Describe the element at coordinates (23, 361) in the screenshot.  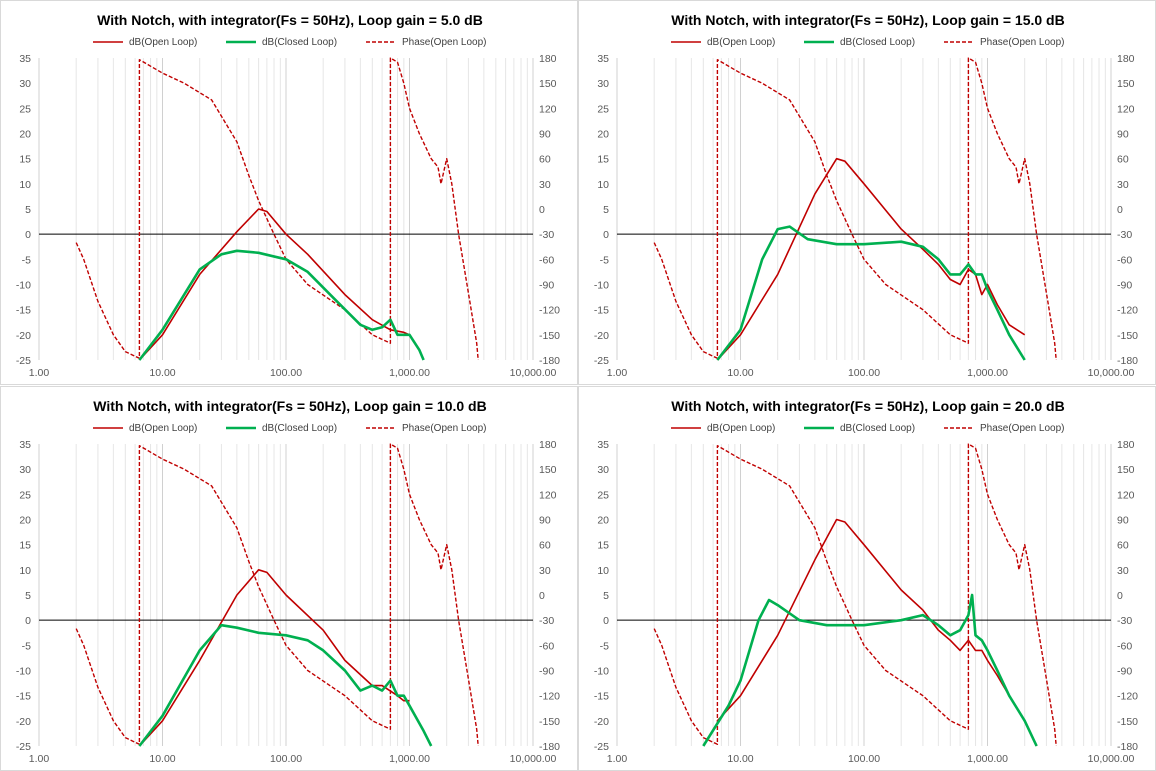
I see `y-tick-label: -25` at that location.